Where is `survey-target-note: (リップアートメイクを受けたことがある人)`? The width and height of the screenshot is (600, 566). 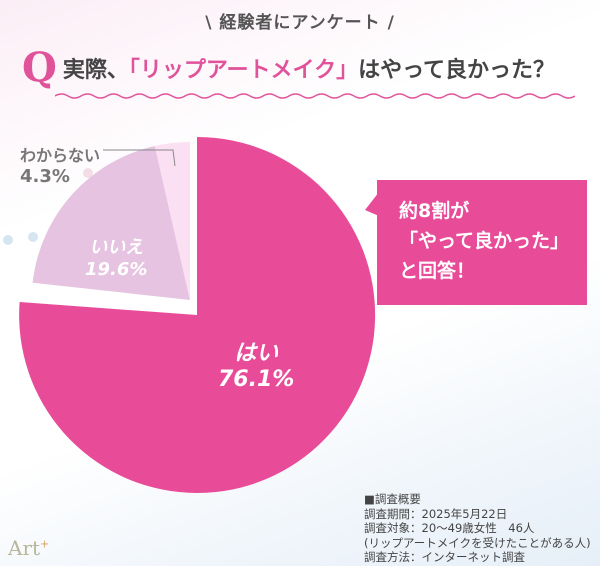
survey-target-note: (リップアートメイクを受けたことがある人) is located at coordinates (477, 542).